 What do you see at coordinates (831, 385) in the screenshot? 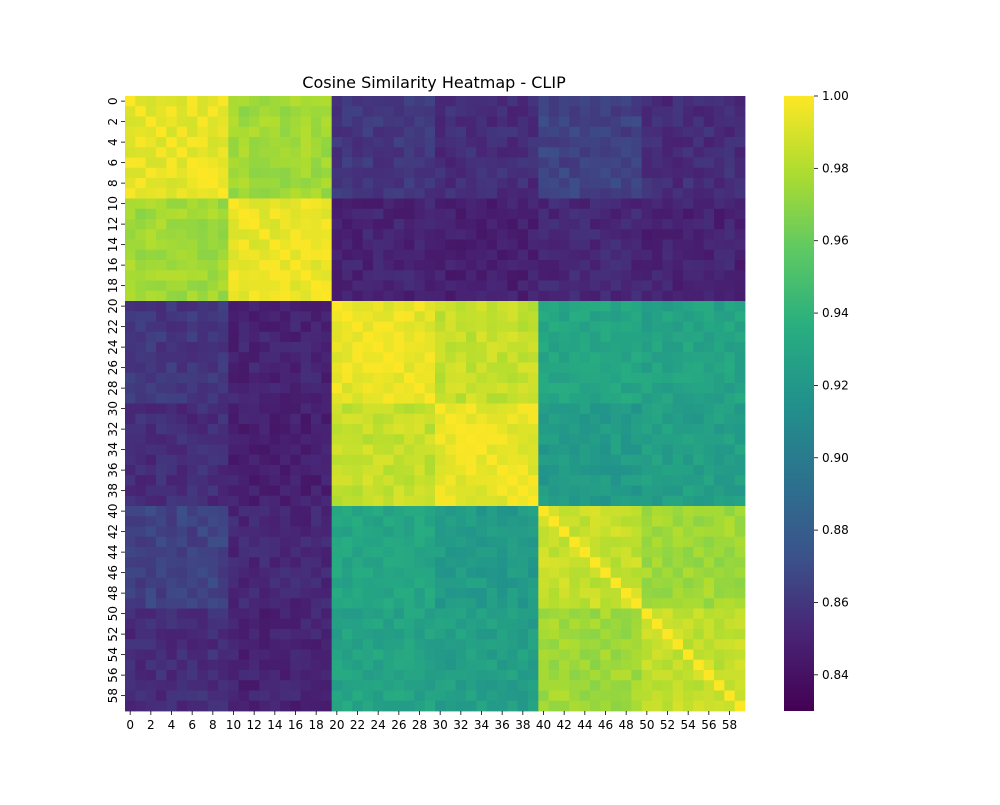
I see `colorbar-axis: 1.000.980.960.940.920.900.880.860.84` at bounding box center [831, 385].